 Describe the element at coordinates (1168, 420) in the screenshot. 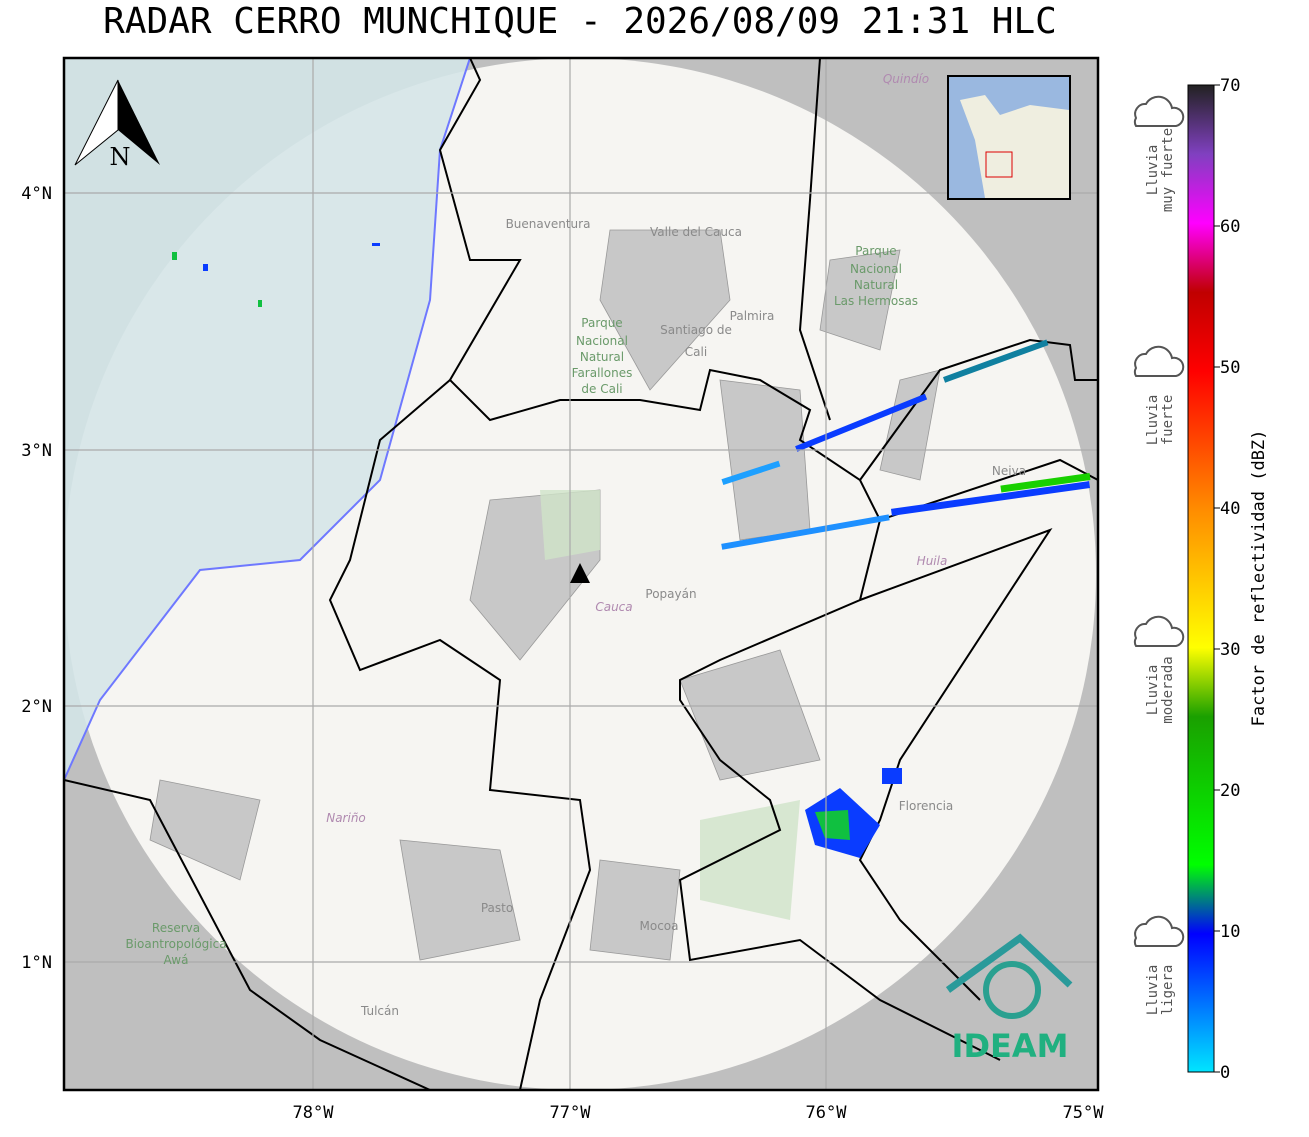

I see `rain-label: fuerte` at that location.